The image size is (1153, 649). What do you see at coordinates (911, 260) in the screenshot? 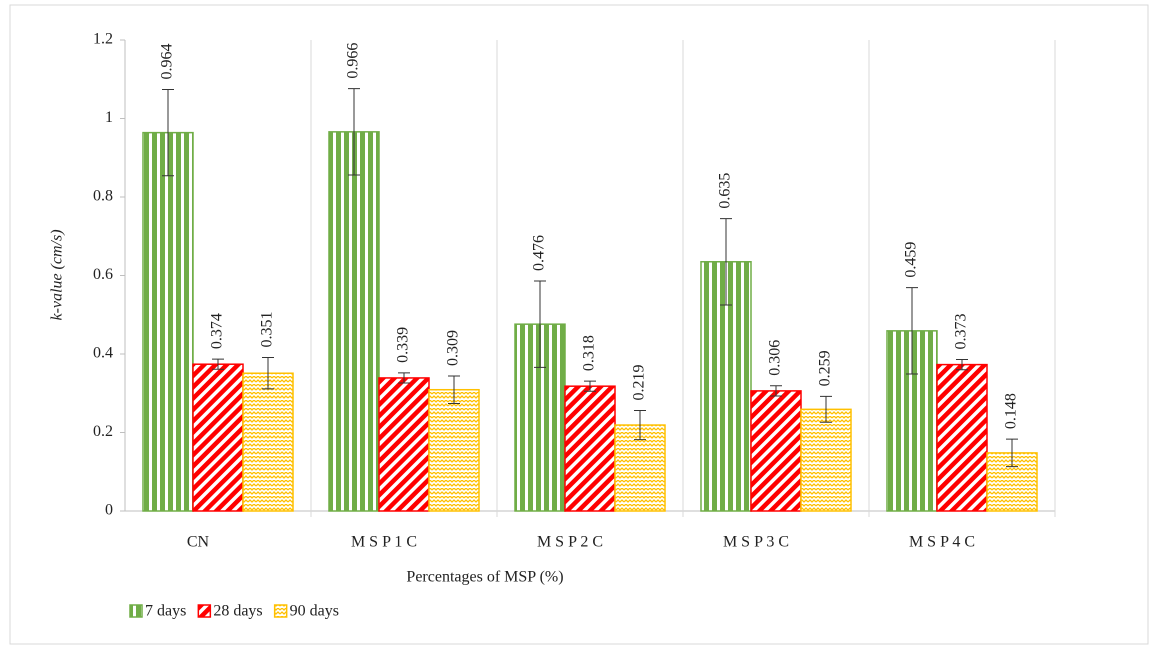
I see `data-label: 0.459` at bounding box center [911, 260].